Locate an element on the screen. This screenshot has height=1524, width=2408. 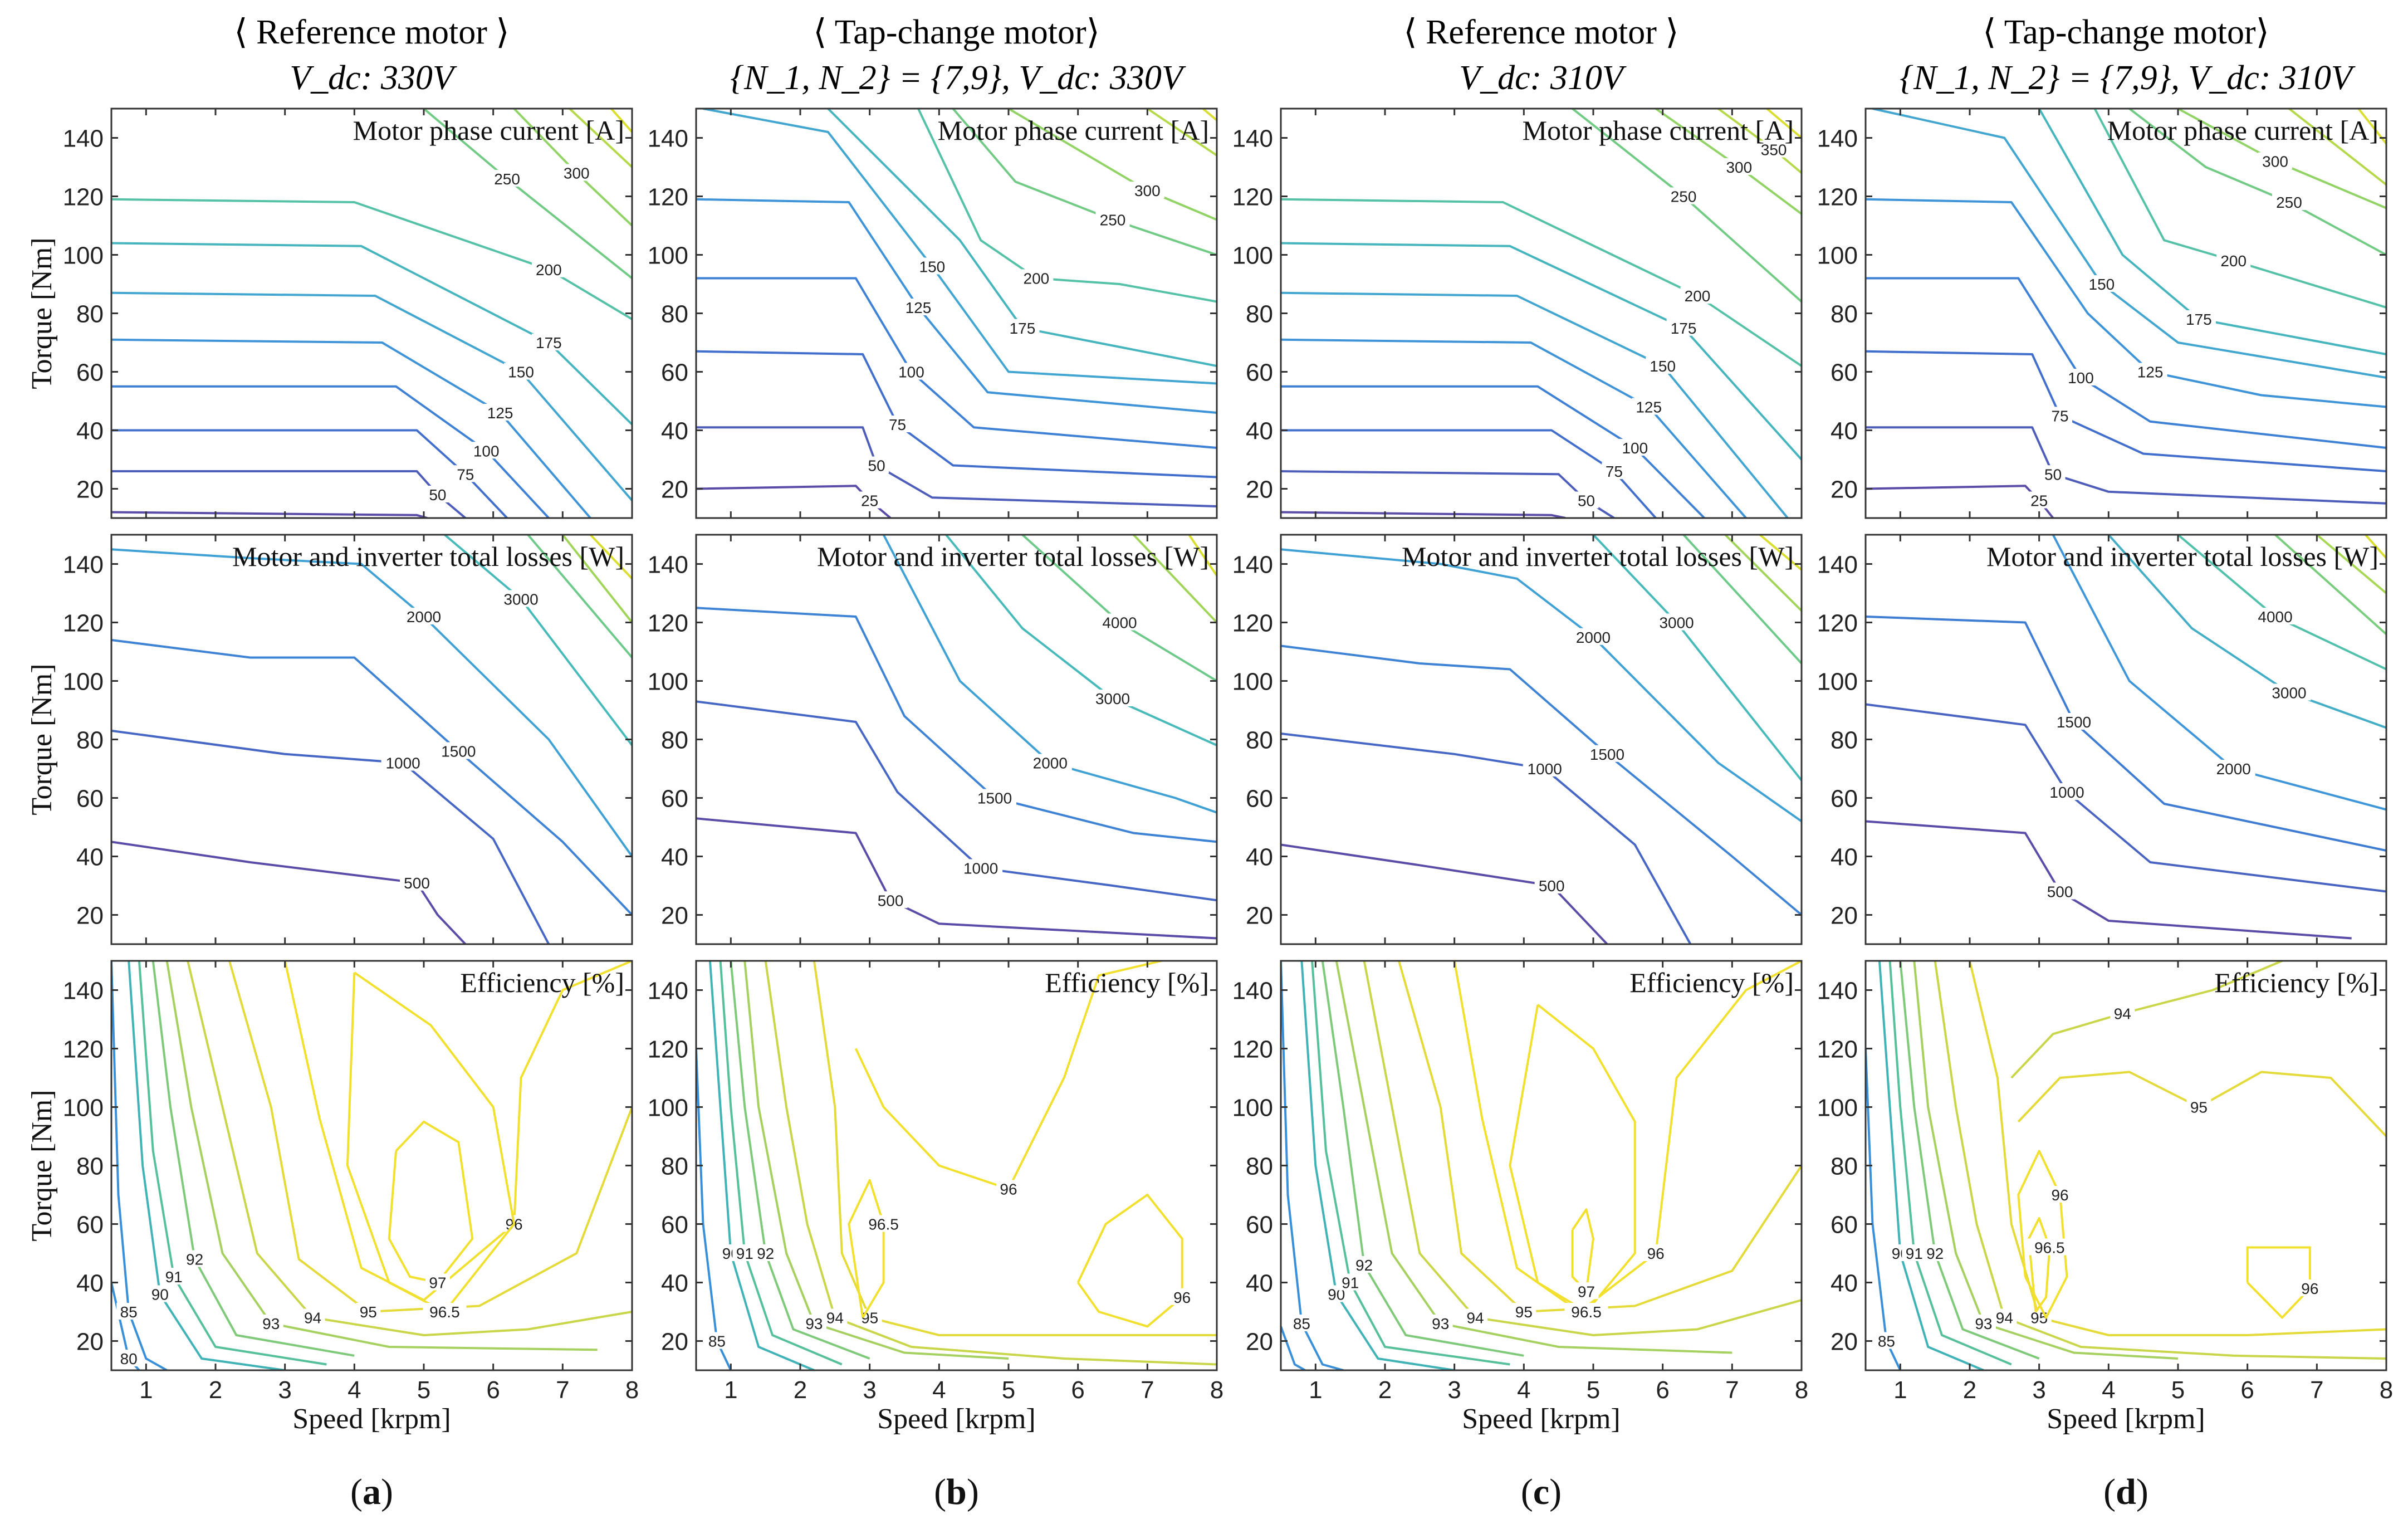
x-tick-label: 6 is located at coordinates (1662, 1390).